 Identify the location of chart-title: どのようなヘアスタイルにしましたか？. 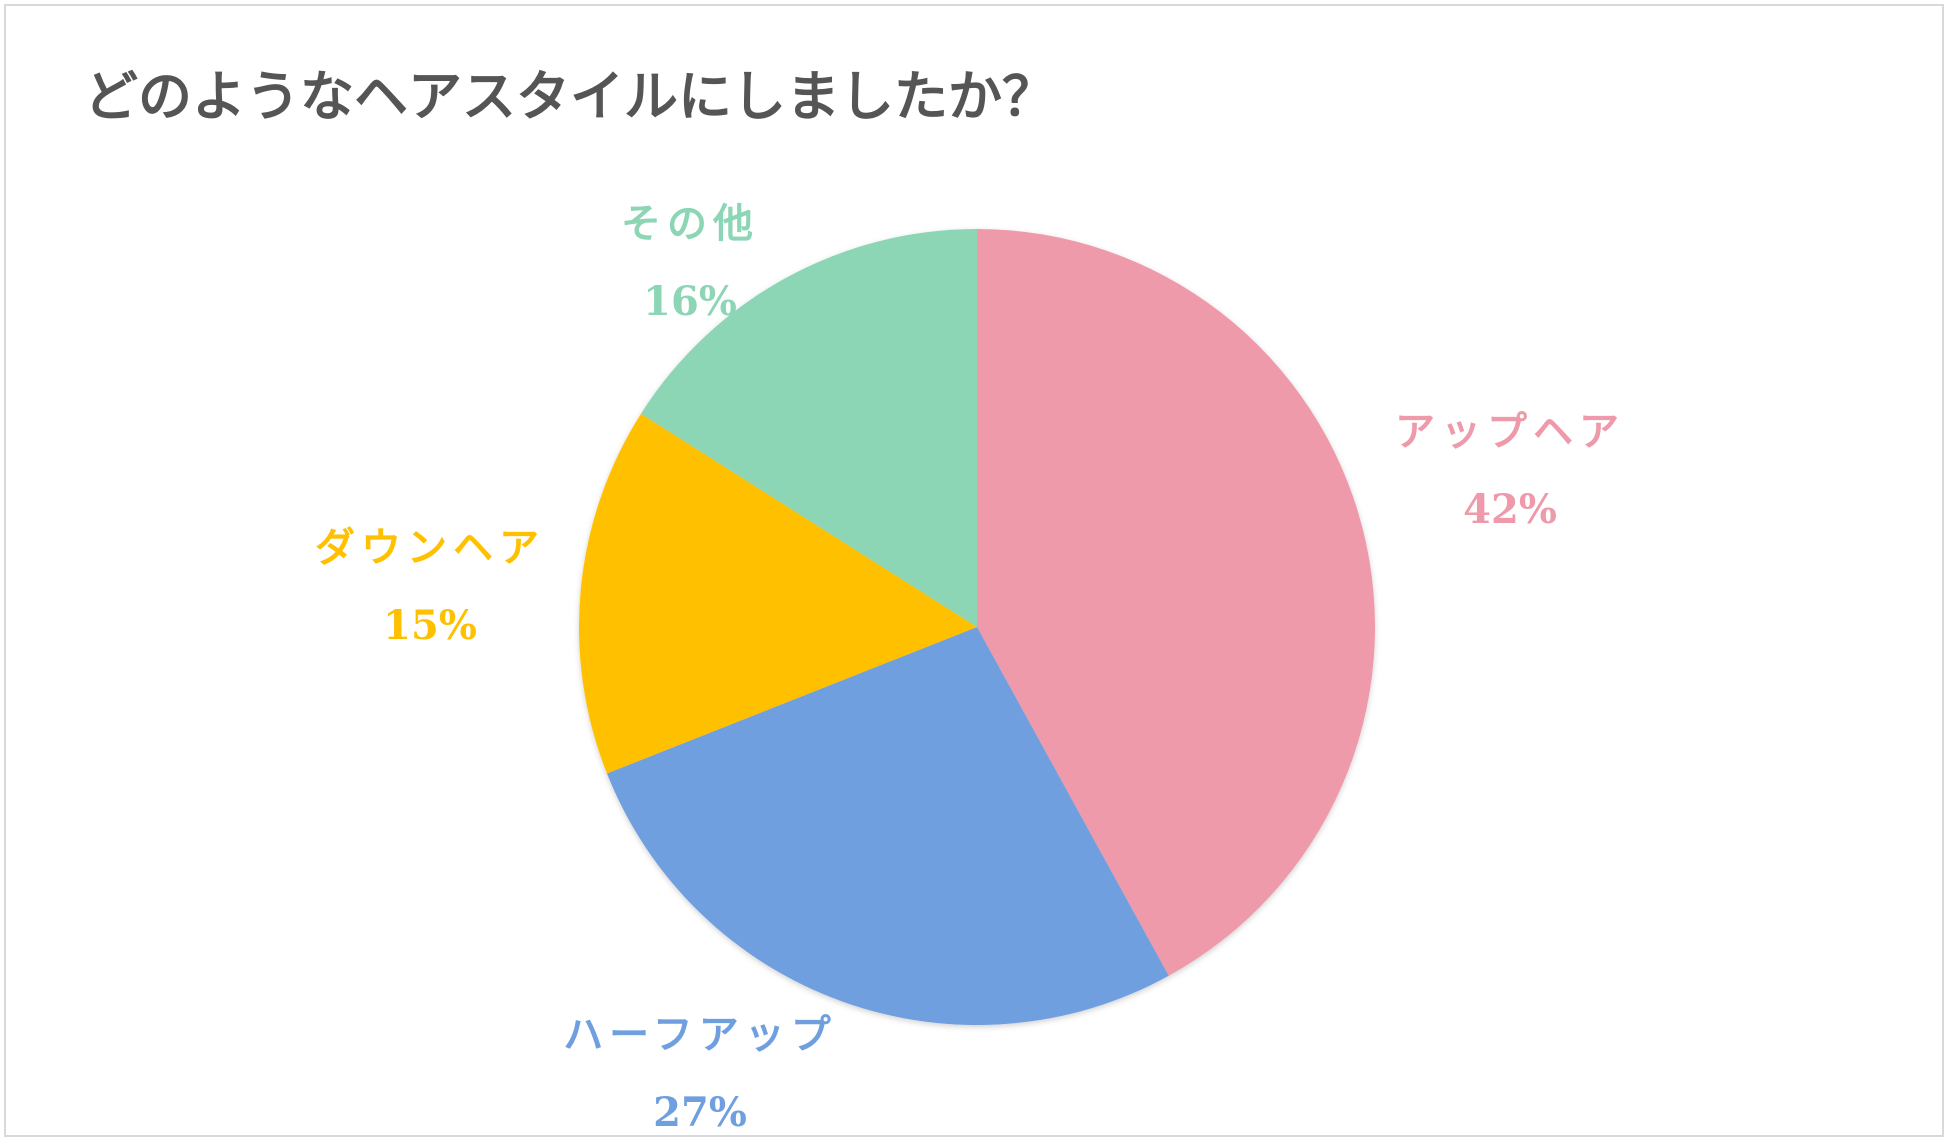
(570, 96).